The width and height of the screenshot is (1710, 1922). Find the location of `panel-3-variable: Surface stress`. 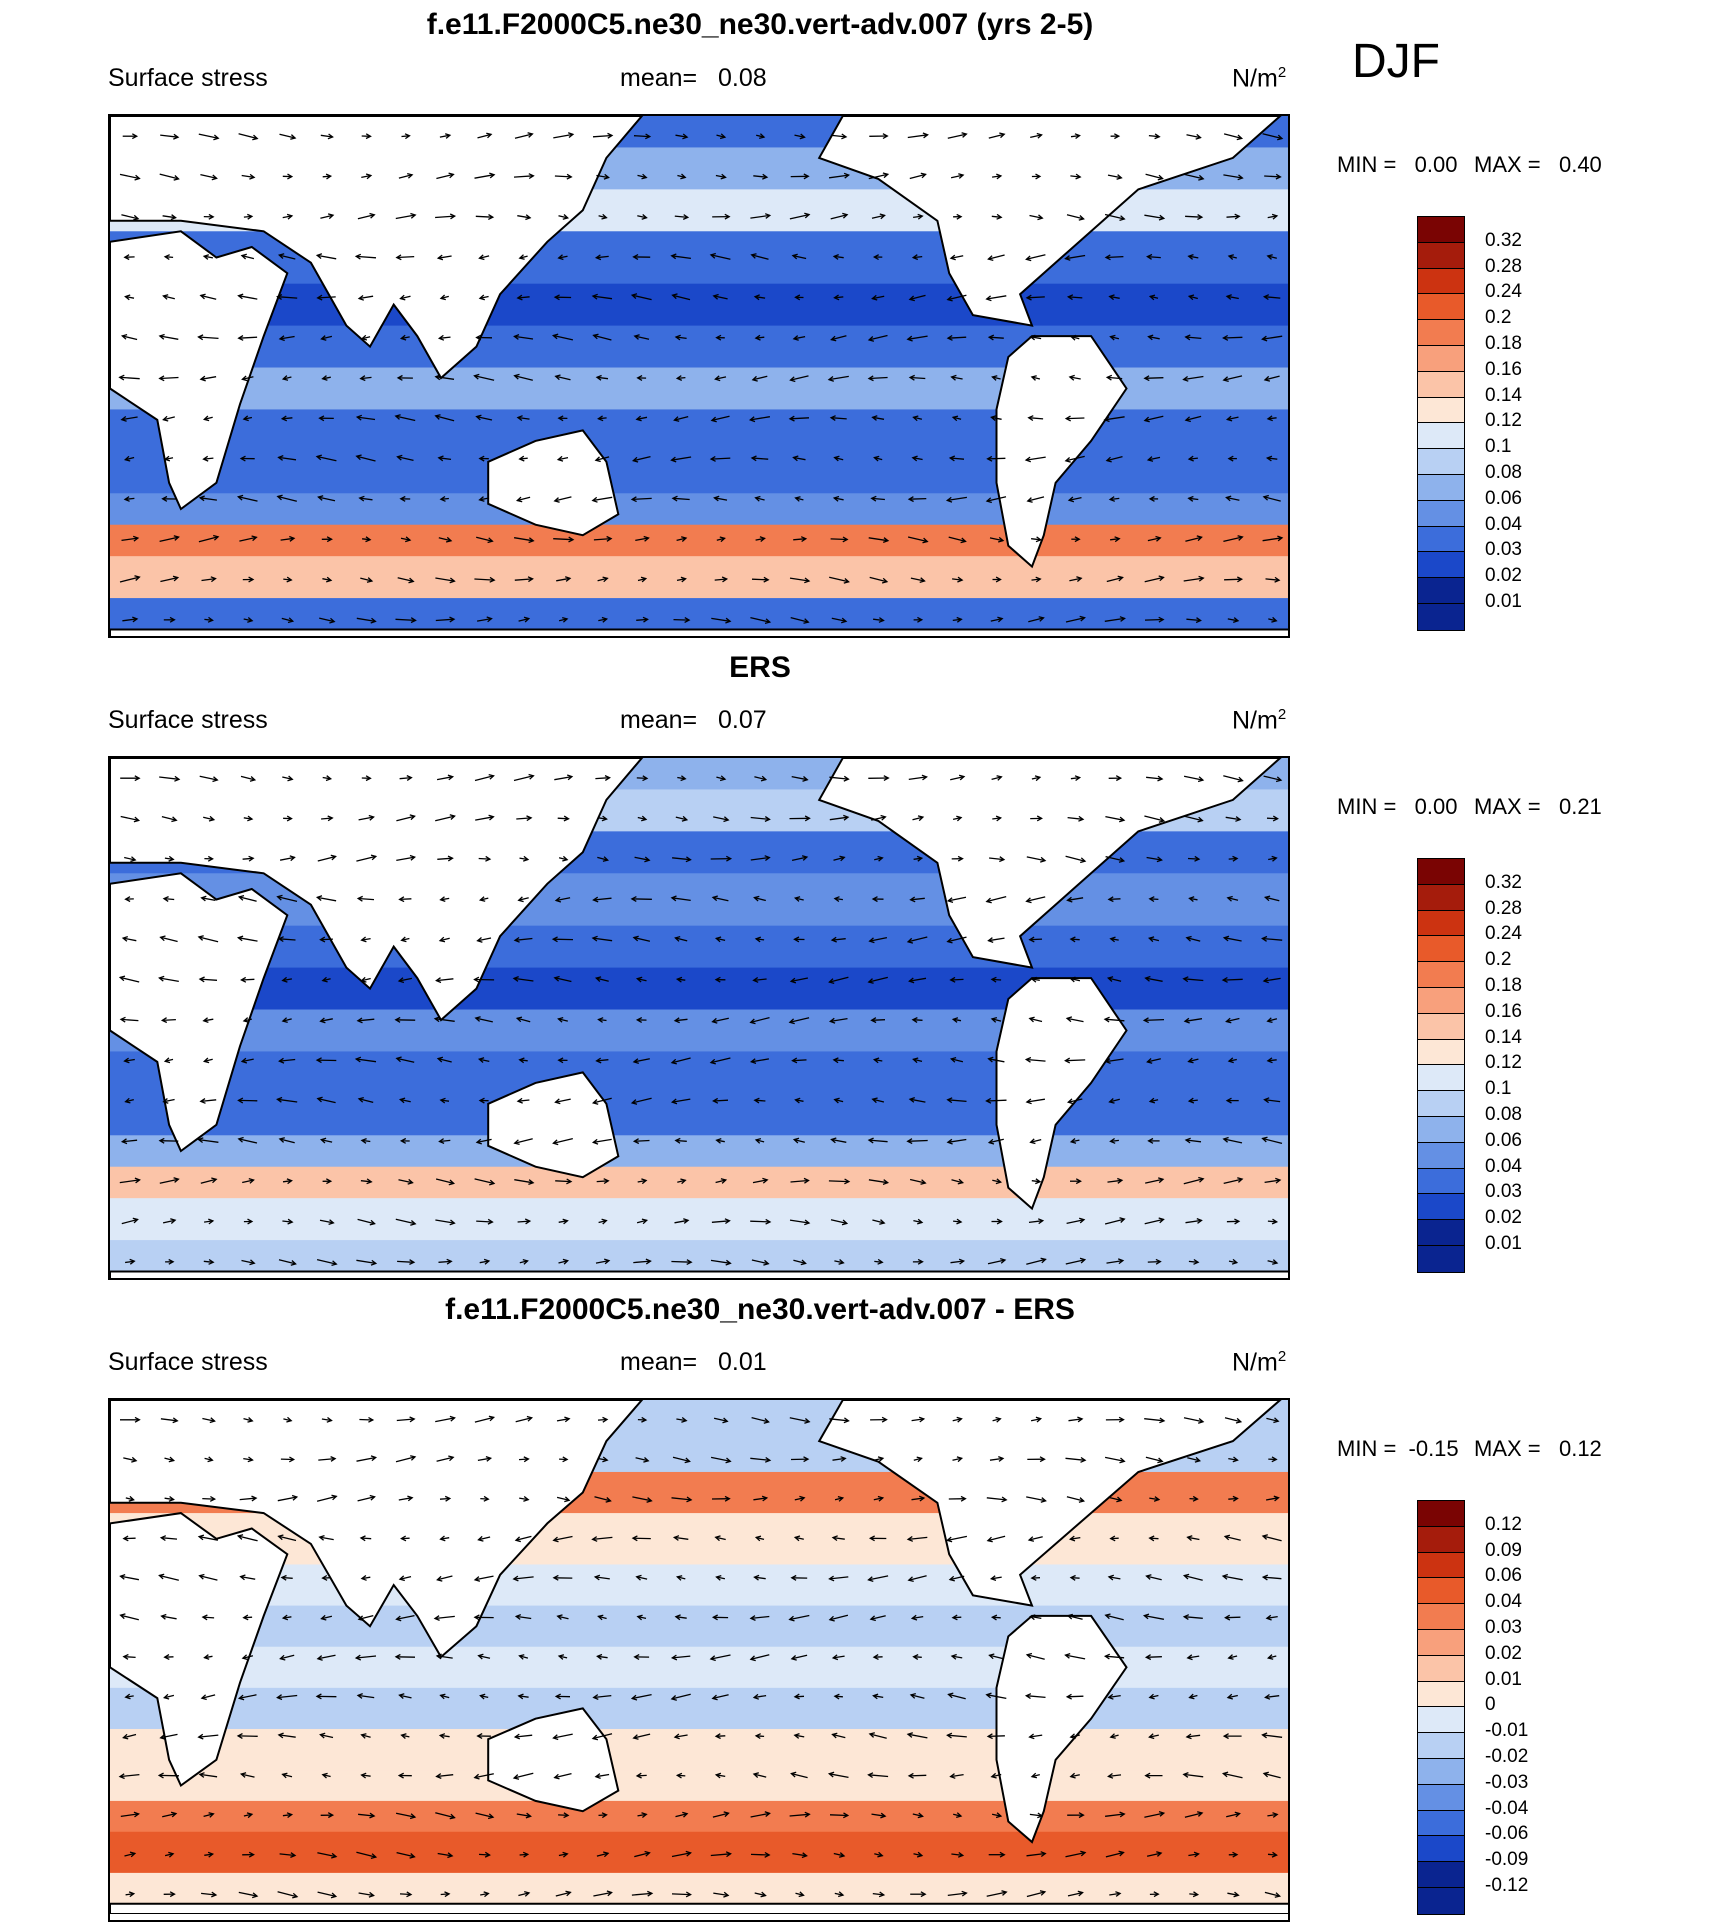

panel-3-variable: Surface stress is located at coordinates (188, 1362).